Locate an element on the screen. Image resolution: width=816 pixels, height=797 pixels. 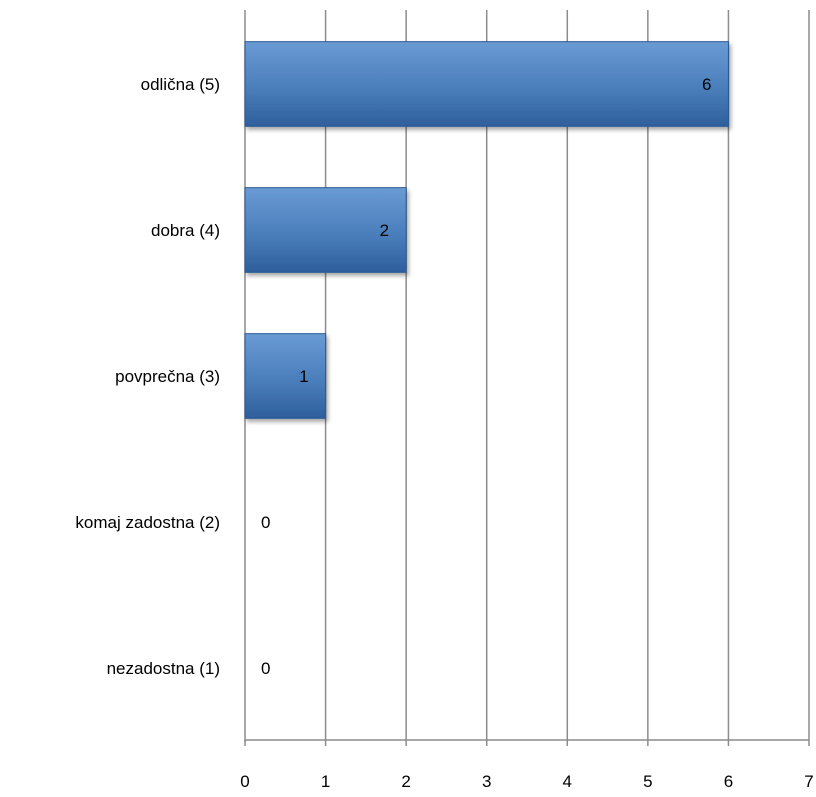
data-label: 6 is located at coordinates (706, 84).